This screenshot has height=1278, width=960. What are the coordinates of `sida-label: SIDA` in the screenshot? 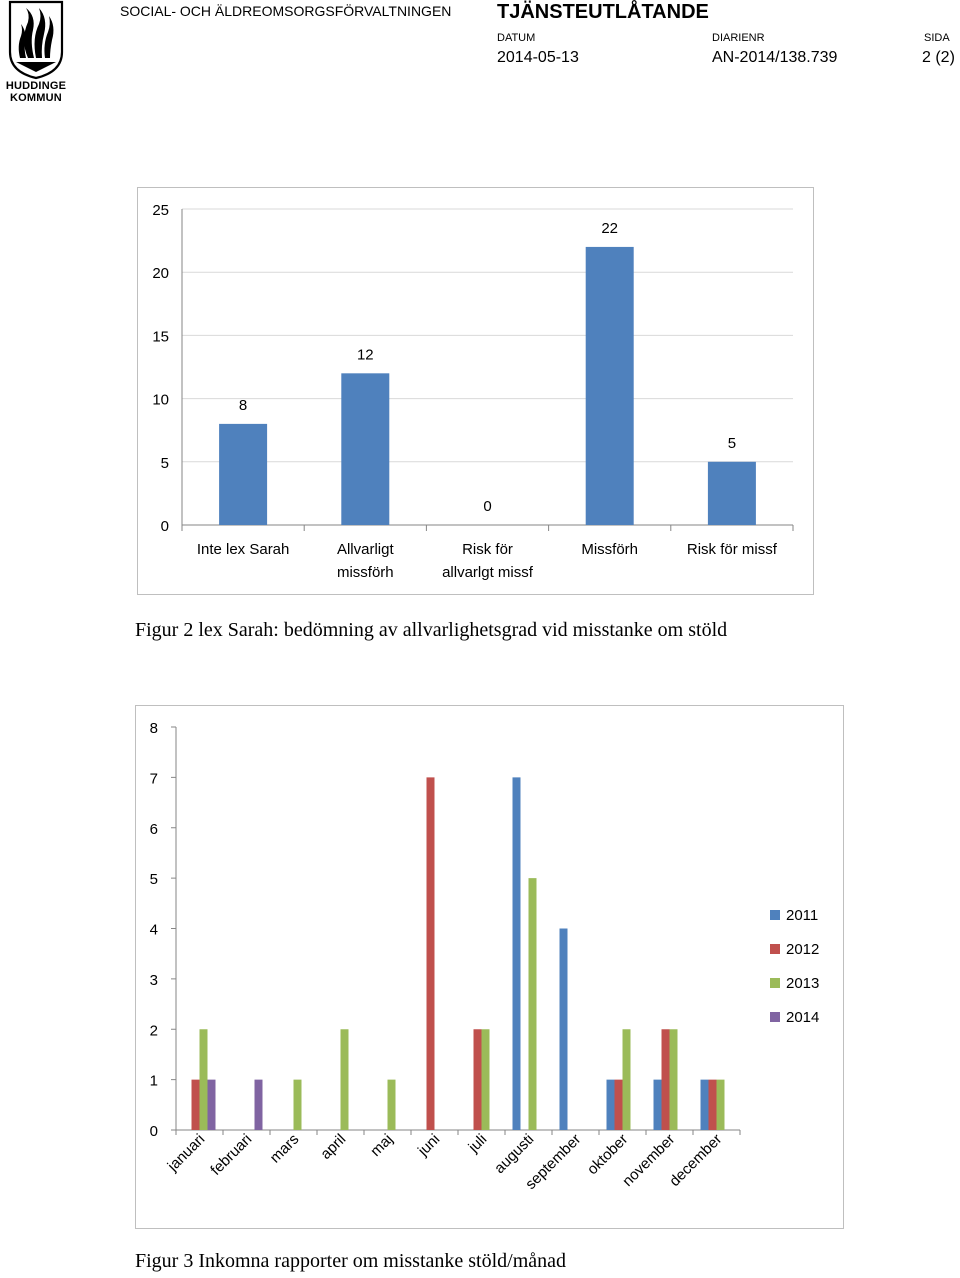 It's located at (937, 38).